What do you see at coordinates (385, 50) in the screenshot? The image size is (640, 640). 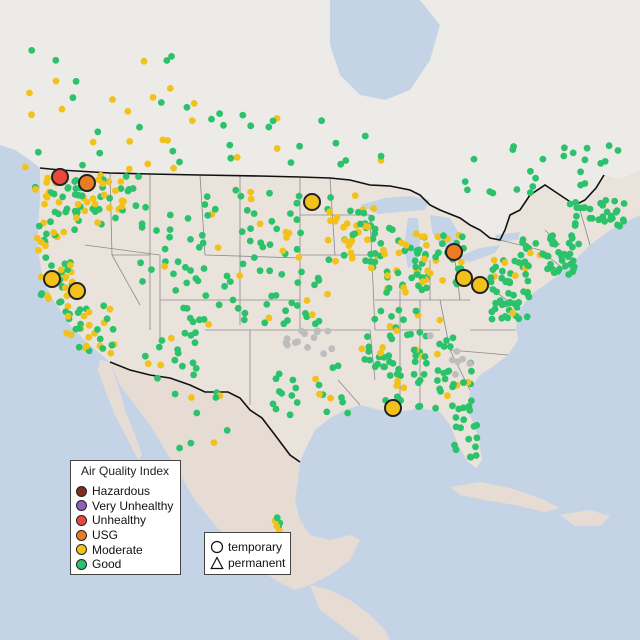 I see `hudson-bay` at bounding box center [385, 50].